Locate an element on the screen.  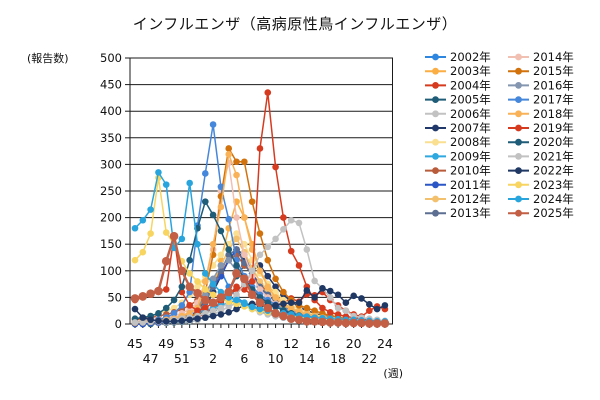
data-point-2020年-w5 is located at coordinates (236, 265).